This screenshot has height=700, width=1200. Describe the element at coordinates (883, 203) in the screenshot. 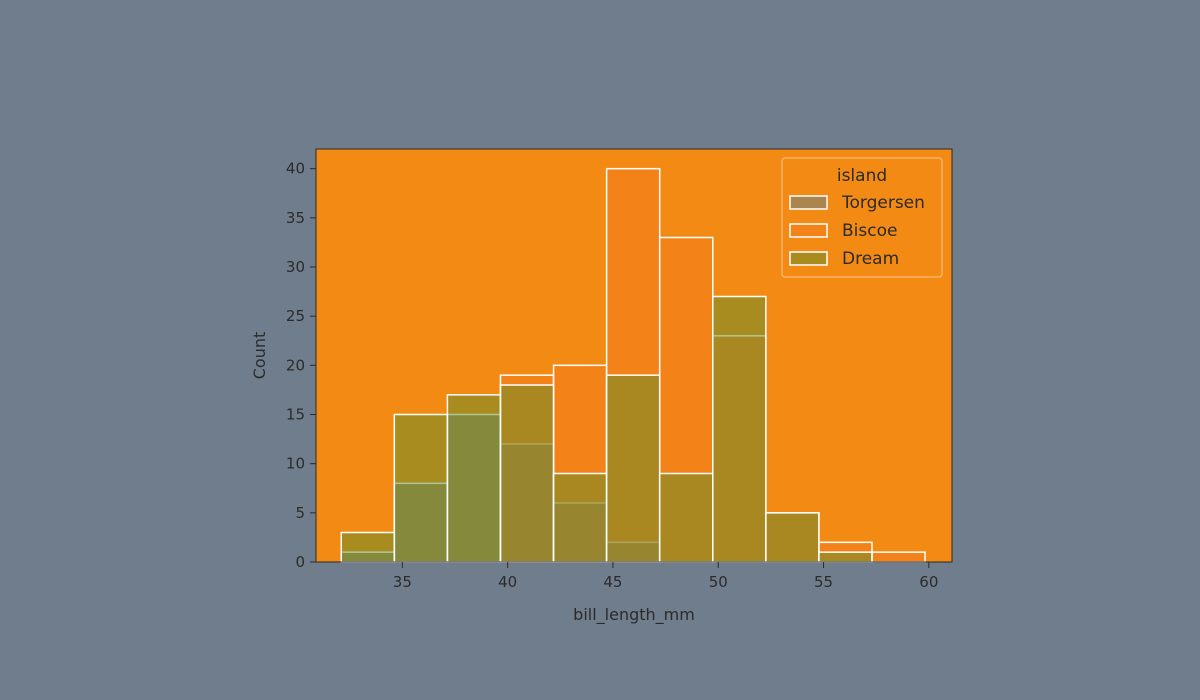

I see `legend-label: Torgersen` at that location.